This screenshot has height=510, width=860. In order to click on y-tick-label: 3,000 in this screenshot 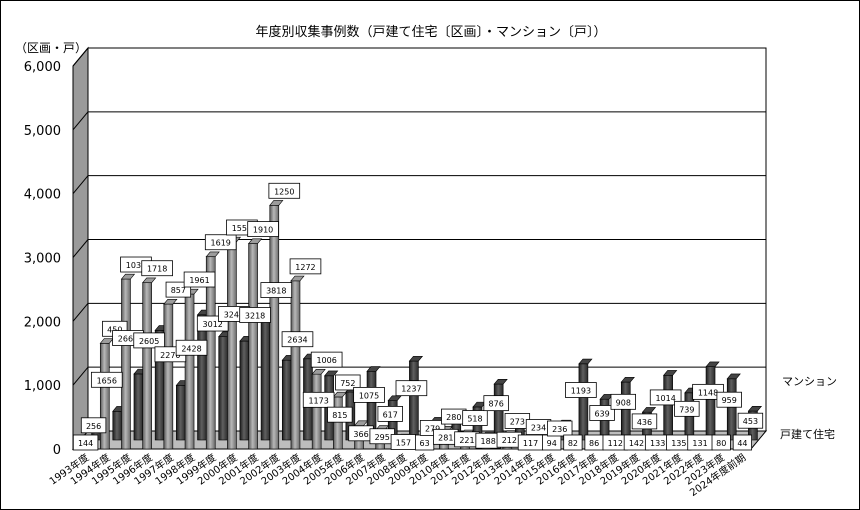, I will do `click(42, 259)`.